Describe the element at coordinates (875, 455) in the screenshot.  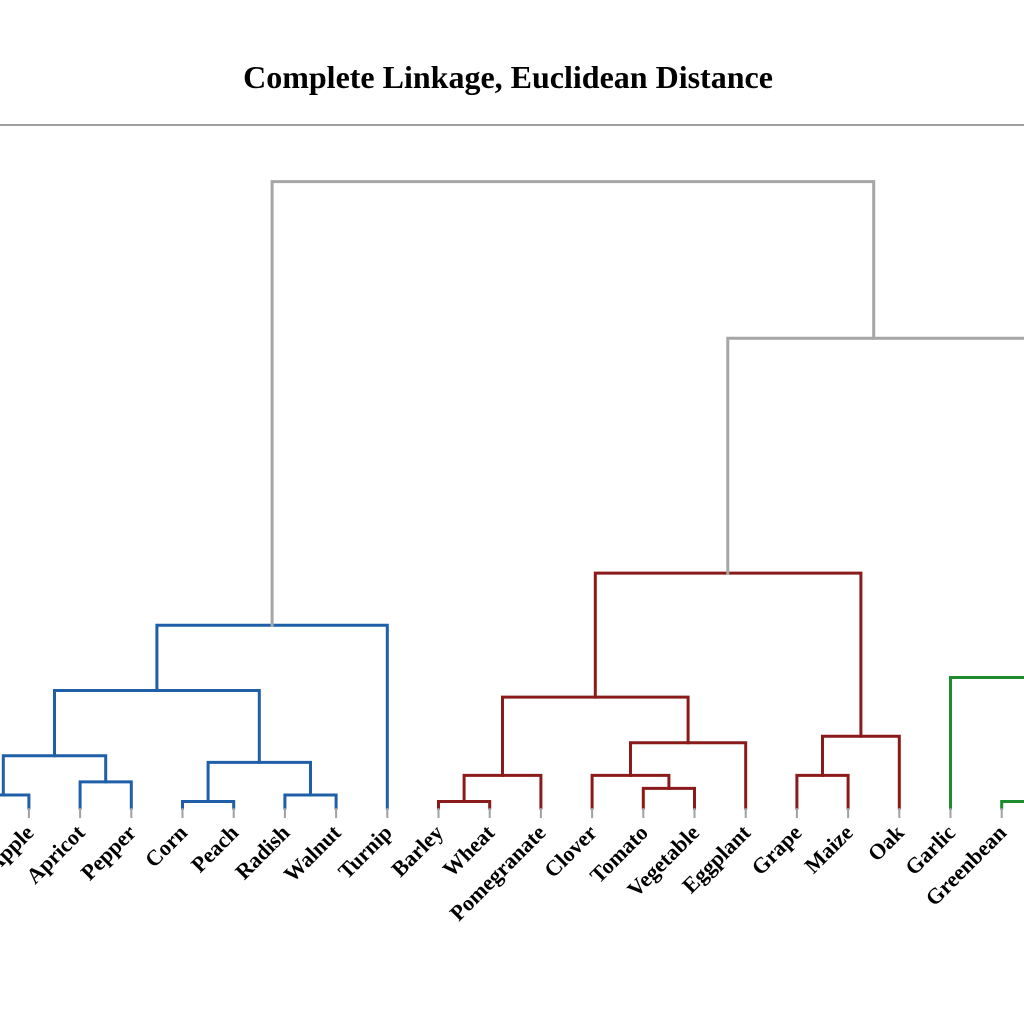
I see `dendrogram-link-root` at that location.